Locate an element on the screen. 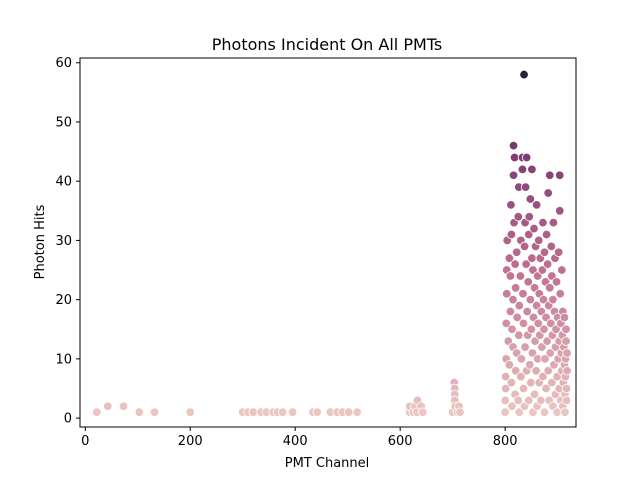 Image resolution: width=640 pixels, height=480 pixels. y-tick-label: 20 is located at coordinates (63, 300).